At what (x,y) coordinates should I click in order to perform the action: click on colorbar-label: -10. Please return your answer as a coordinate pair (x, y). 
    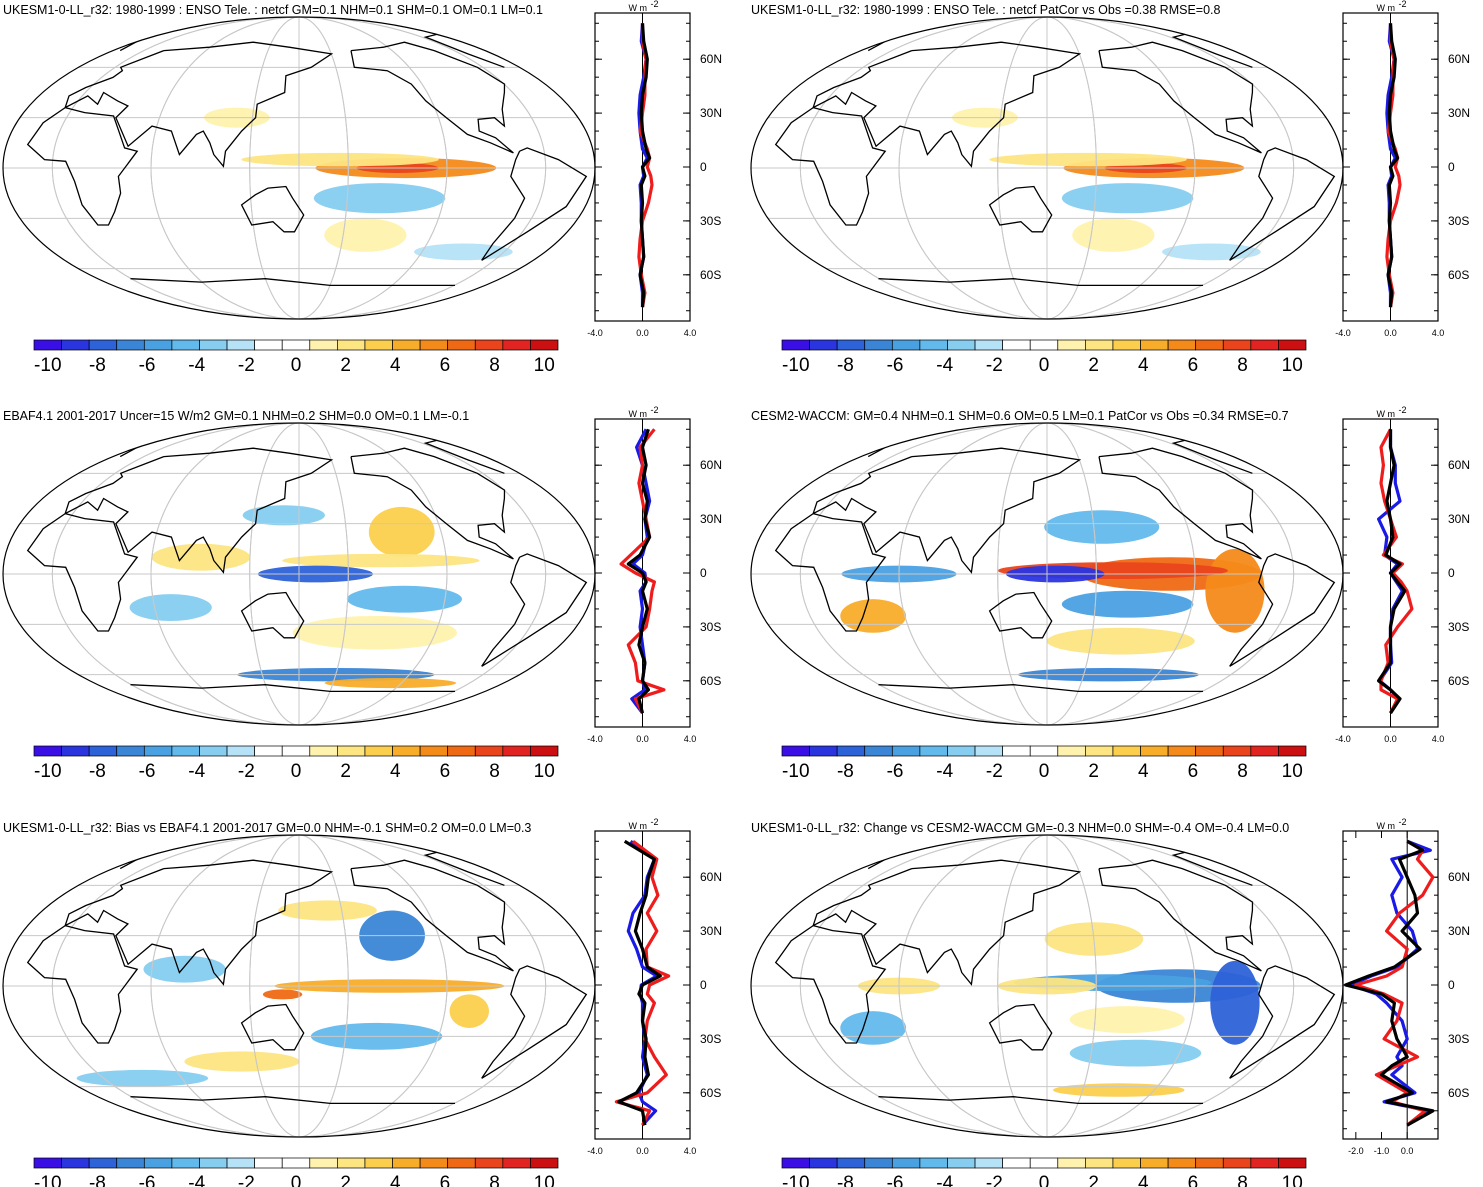
    Looking at the image, I should click on (795, 1180).